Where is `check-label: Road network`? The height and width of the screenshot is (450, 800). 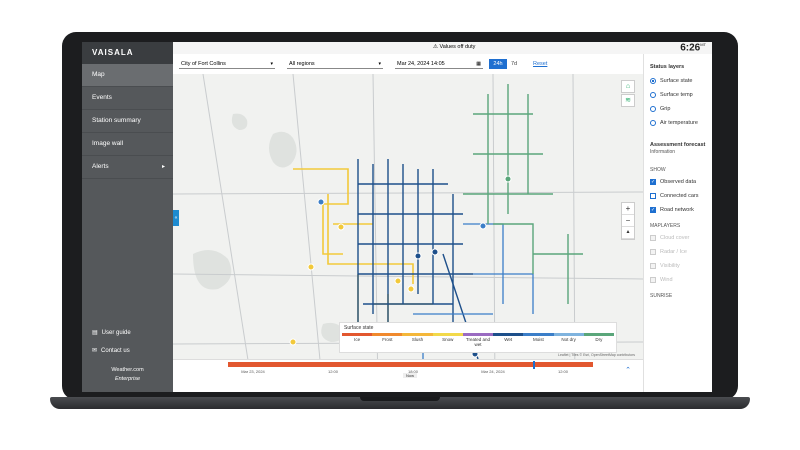
check-label: Road network is located at coordinates (677, 210).